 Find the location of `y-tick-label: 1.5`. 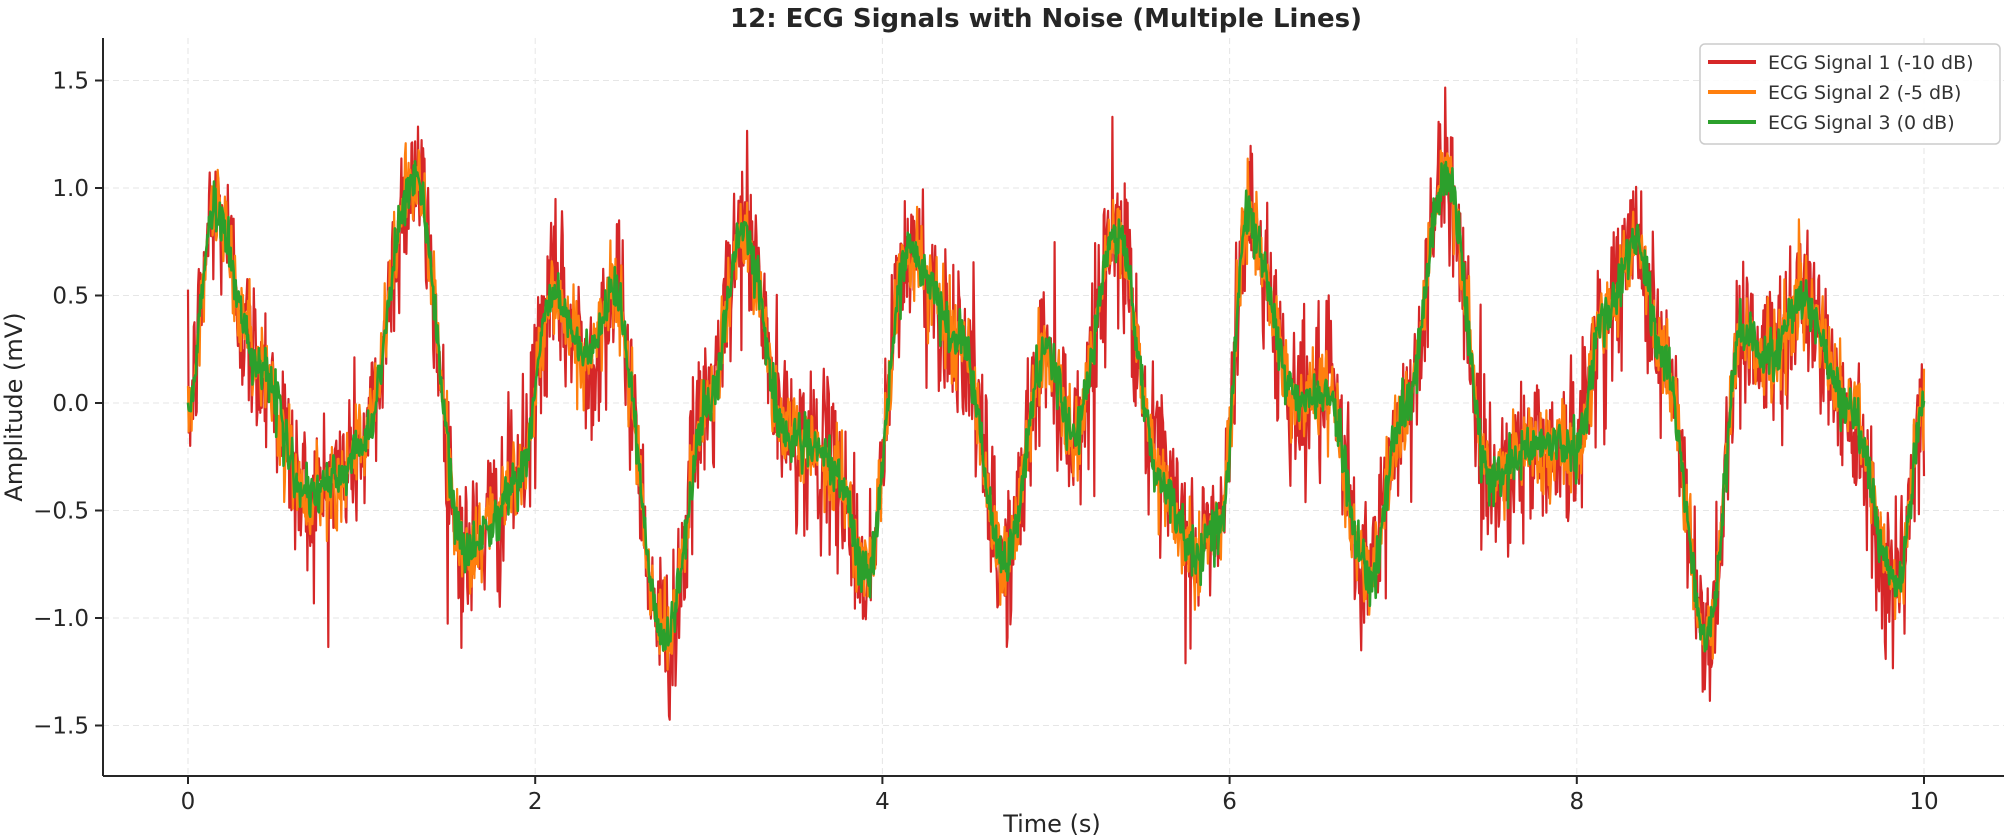

y-tick-label: 1.5 is located at coordinates (70, 82).